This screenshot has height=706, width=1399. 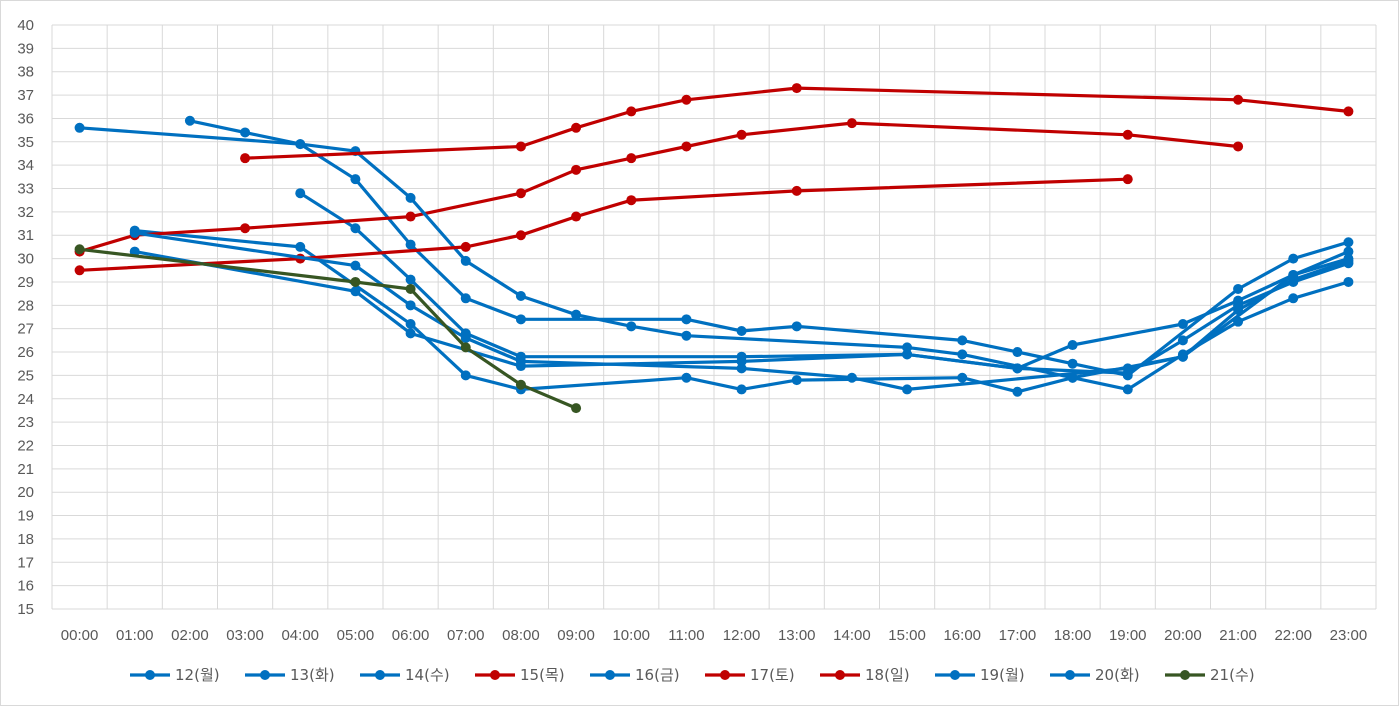 I want to click on legend-label: 14(수), so click(x=427, y=675).